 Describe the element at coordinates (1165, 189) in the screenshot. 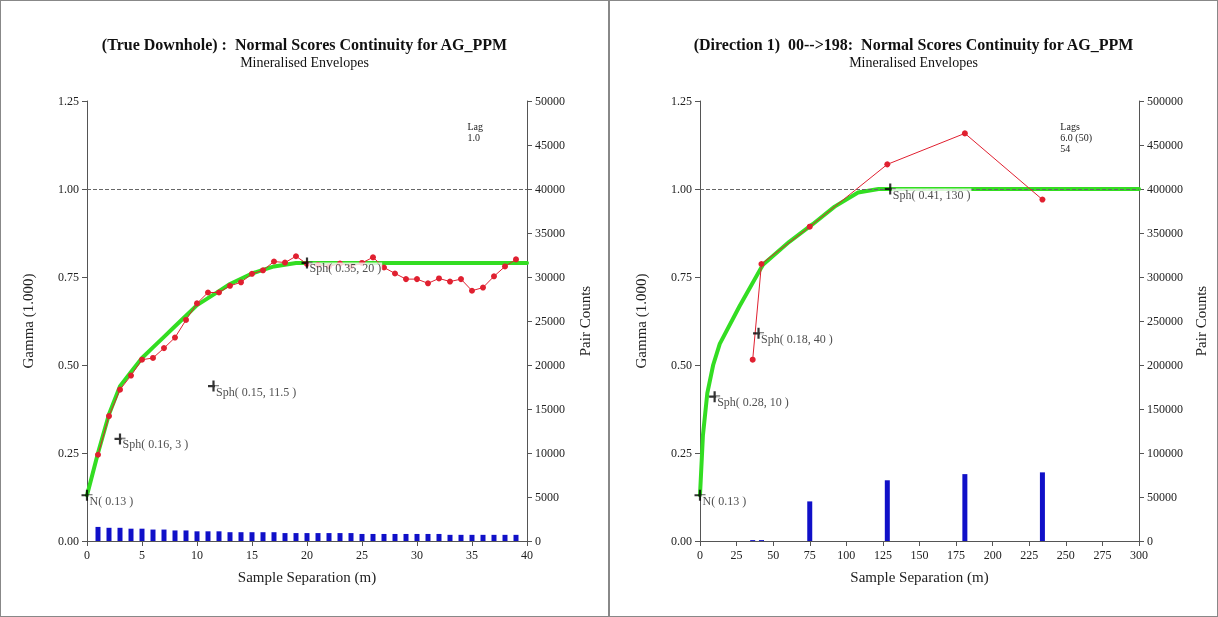

I see `y2-tick-label: 400000` at that location.